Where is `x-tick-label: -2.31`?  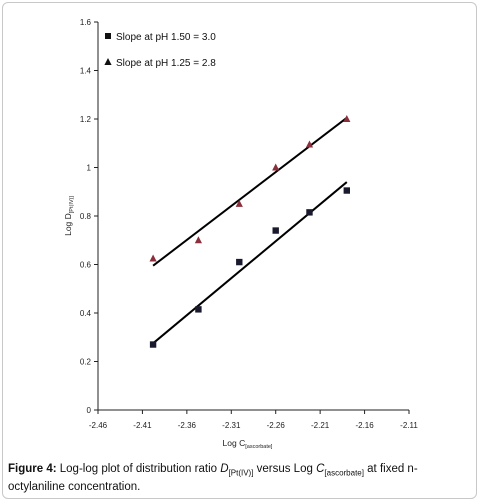 x-tick-label: -2.31 is located at coordinates (231, 425).